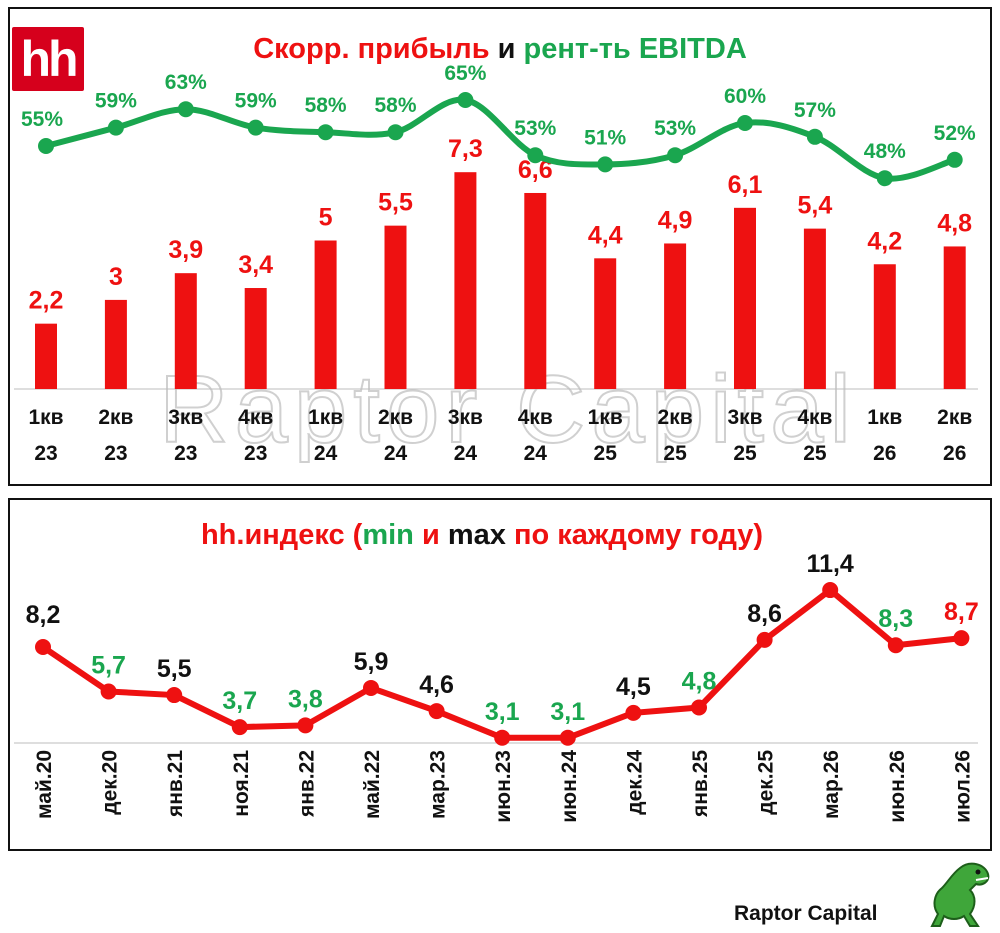  Describe the element at coordinates (482, 535) in the screenshot. I see `chart-title: hh.индекс (min и max по каждому году)` at that location.